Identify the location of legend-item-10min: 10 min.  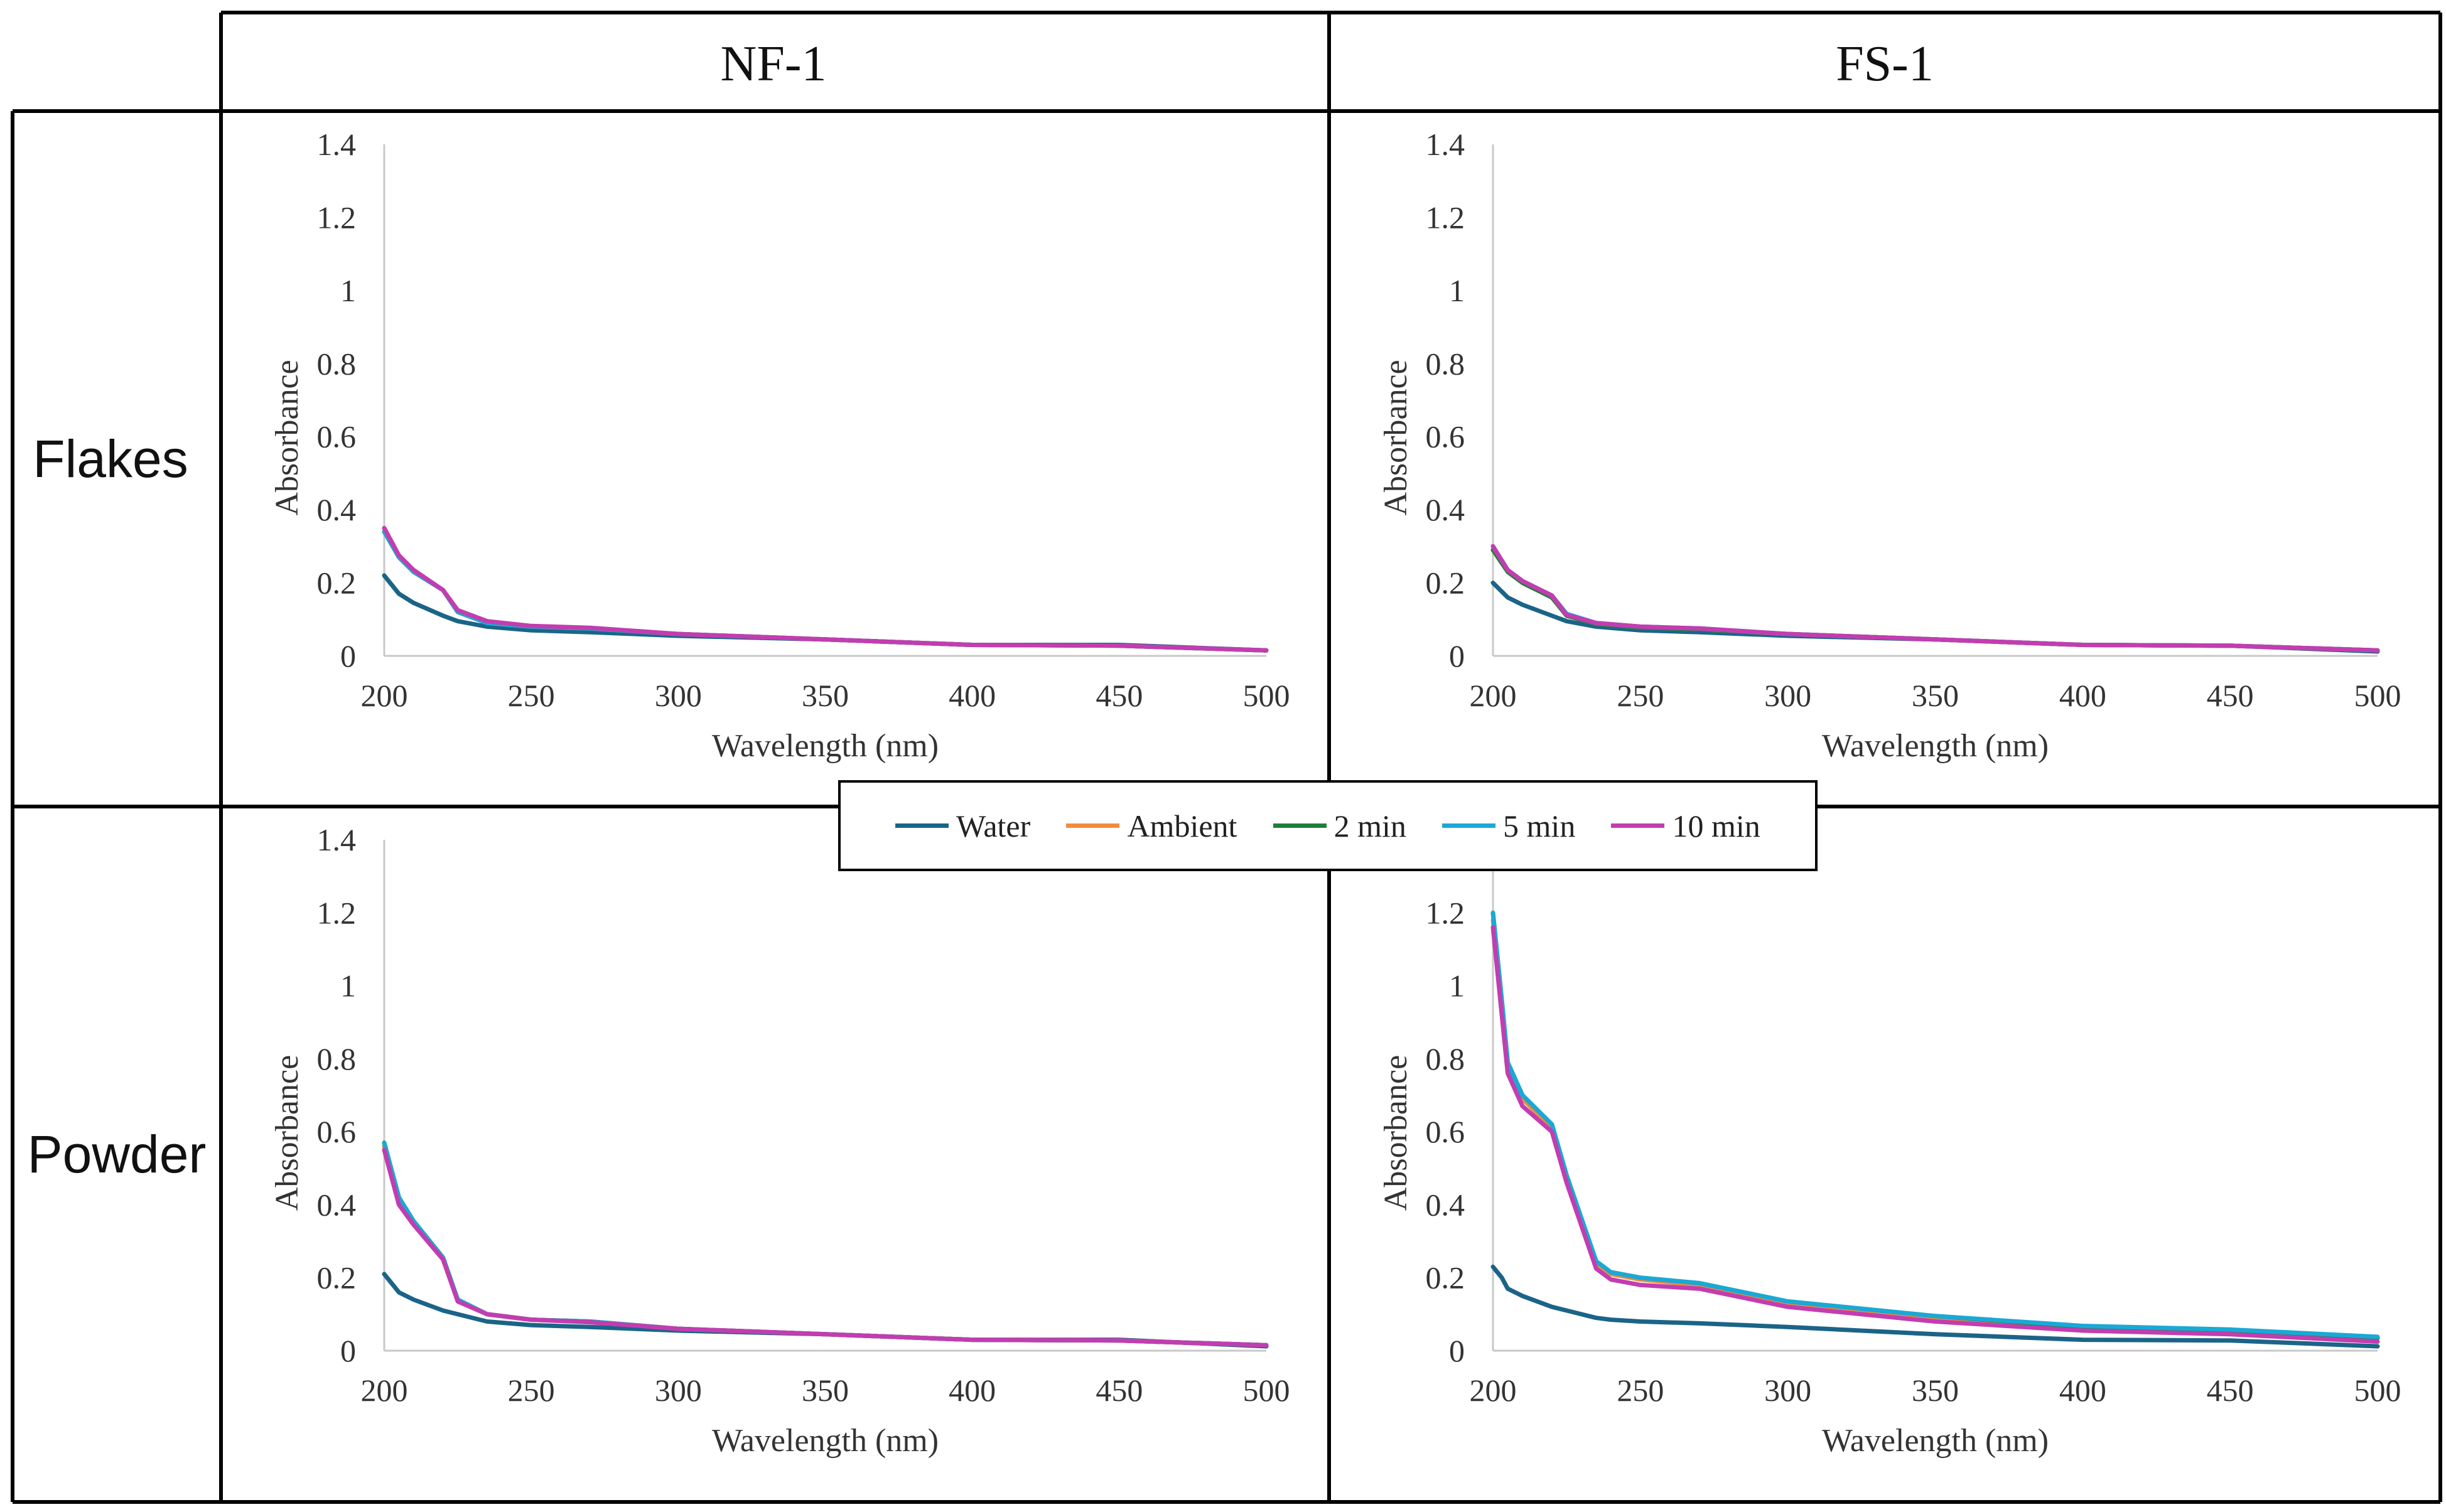
(1686, 826).